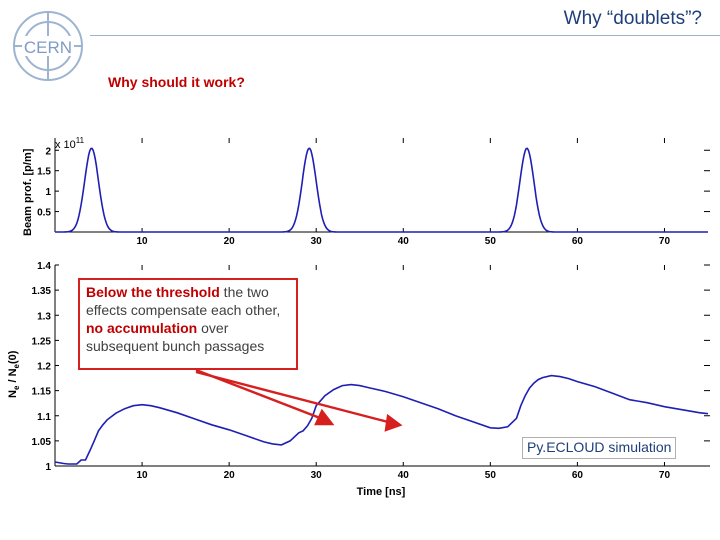  Describe the element at coordinates (381, 492) in the screenshot. I see `bottom-x-axis-label: Time [ns]` at that location.